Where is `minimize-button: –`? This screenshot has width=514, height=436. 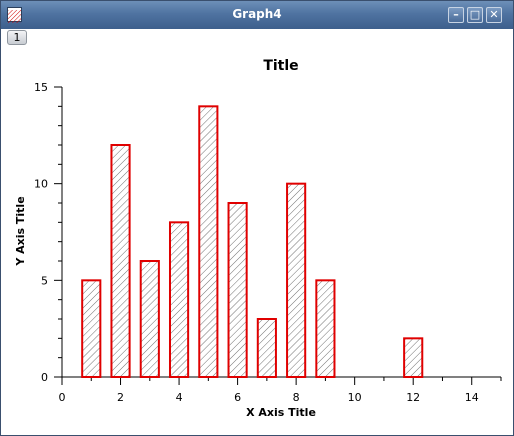 minimize-button: – is located at coordinates (456, 15).